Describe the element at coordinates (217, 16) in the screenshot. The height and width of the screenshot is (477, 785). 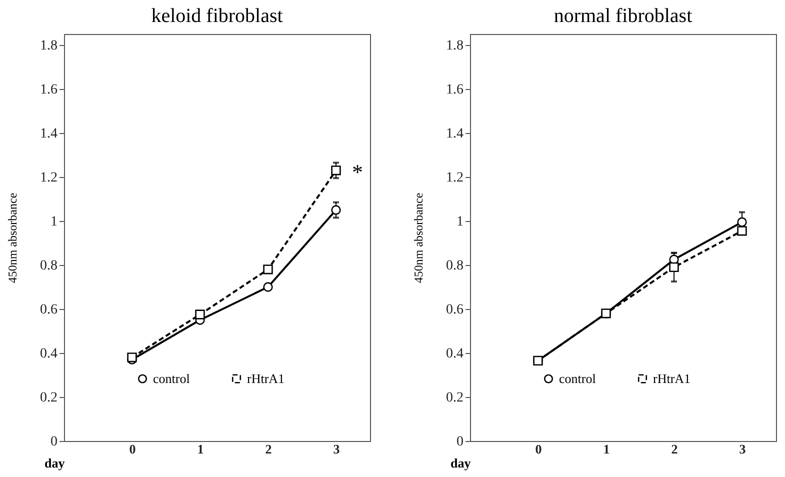
I see `chart-title: keloid fibroblast` at that location.